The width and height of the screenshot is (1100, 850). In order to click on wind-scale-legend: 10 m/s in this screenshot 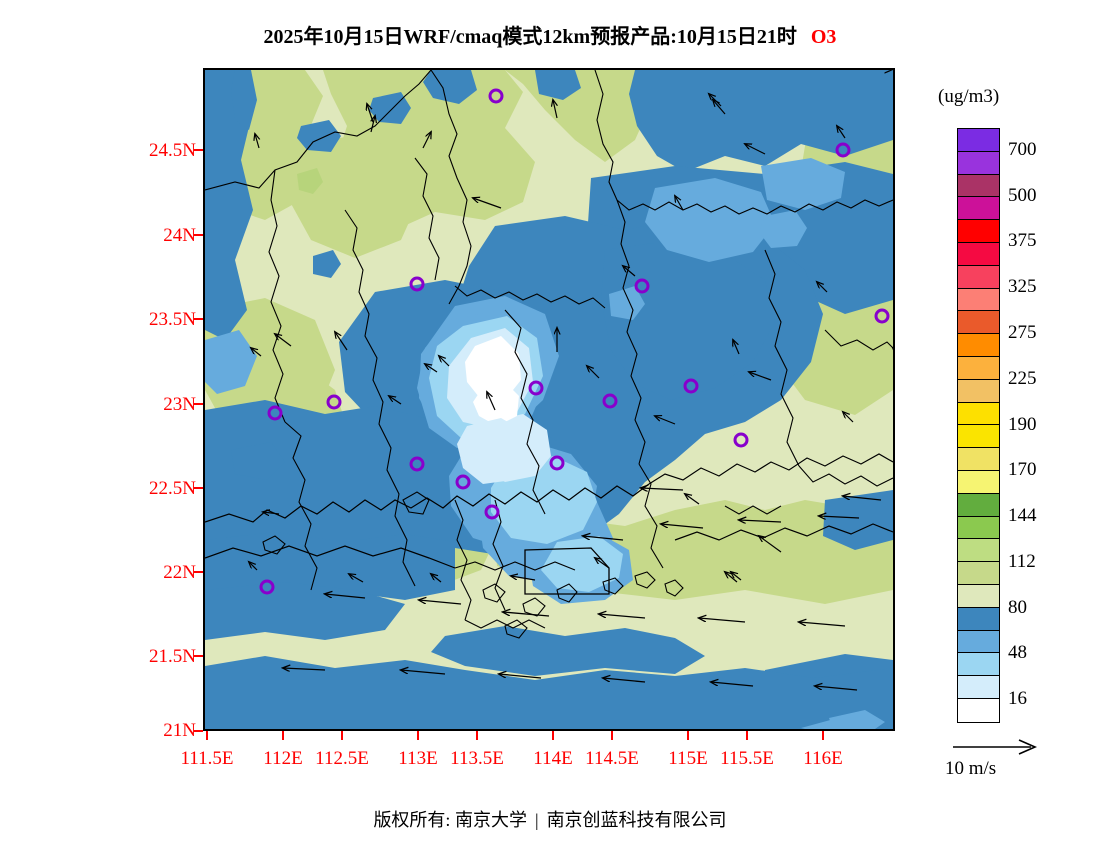, I will do `click(1015, 759)`.